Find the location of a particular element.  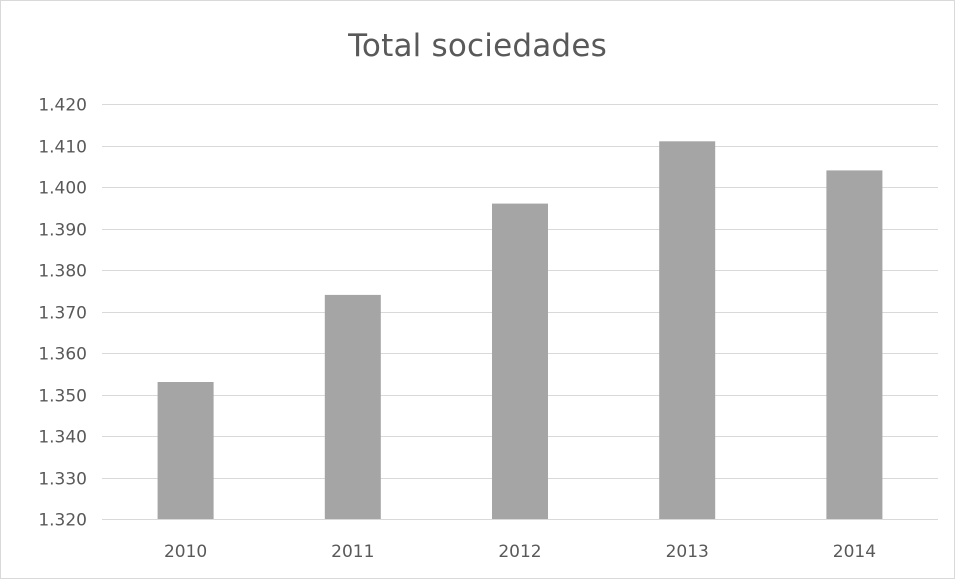

x-tick-label: 2012 is located at coordinates (519, 552).